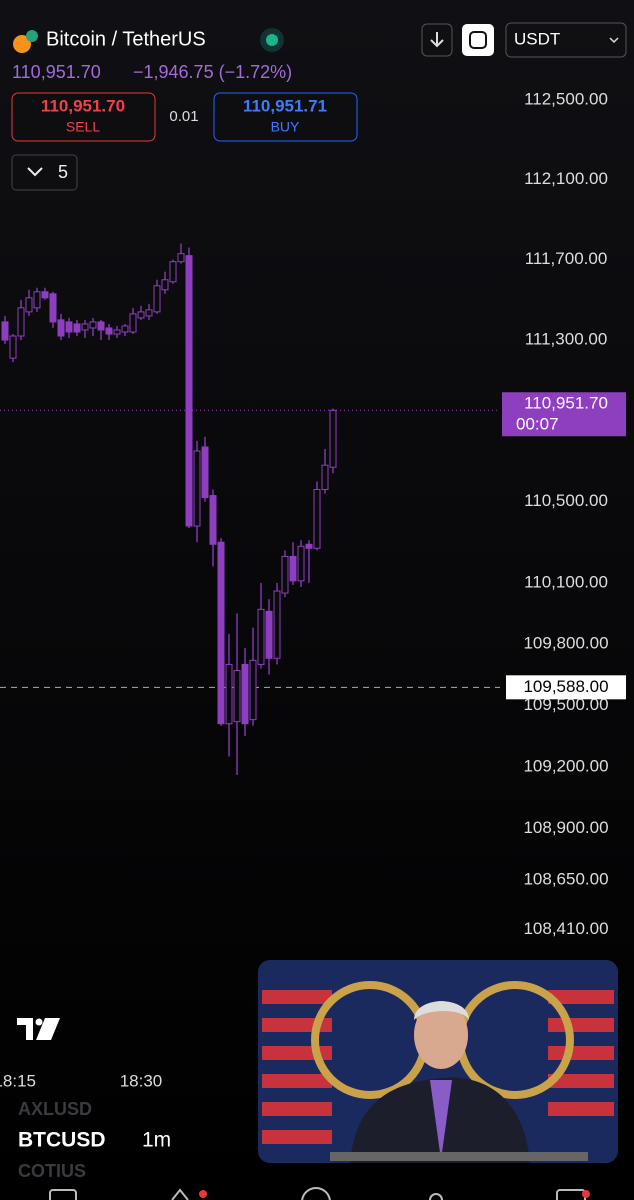 The height and width of the screenshot is (1200, 634). What do you see at coordinates (212, 72) in the screenshot?
I see `change: −1,946.75 (−1.72%)` at bounding box center [212, 72].